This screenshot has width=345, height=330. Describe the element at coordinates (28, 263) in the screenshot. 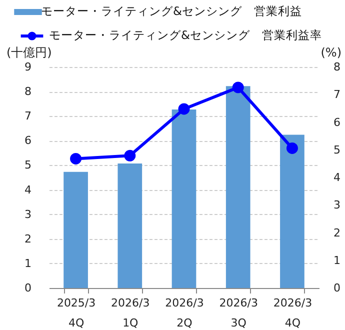

I see `y-tick-label: 1` at that location.